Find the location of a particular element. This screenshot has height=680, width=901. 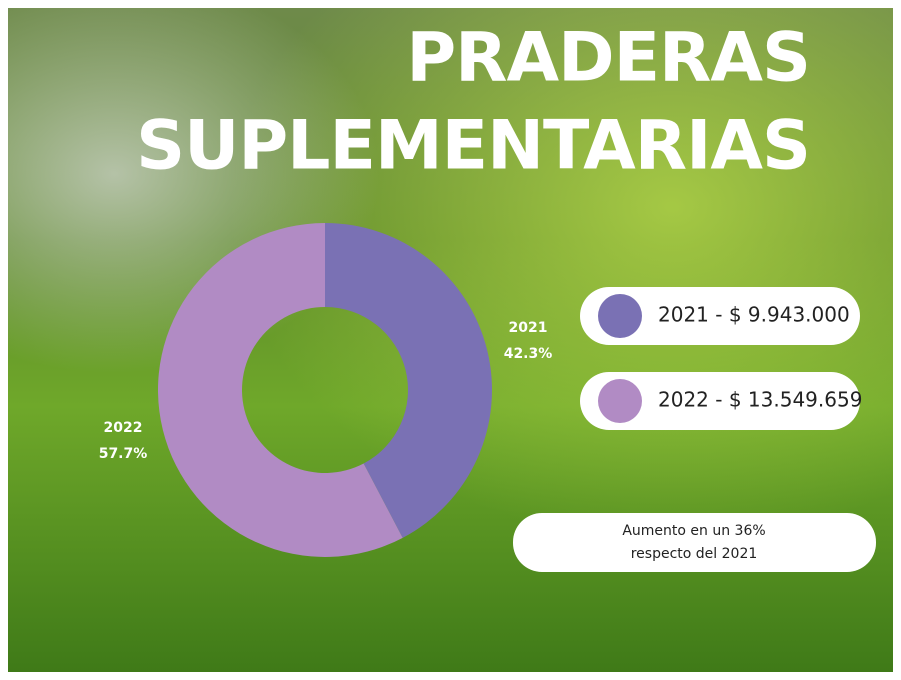

data-label-value: 57.7% is located at coordinates (123, 454).